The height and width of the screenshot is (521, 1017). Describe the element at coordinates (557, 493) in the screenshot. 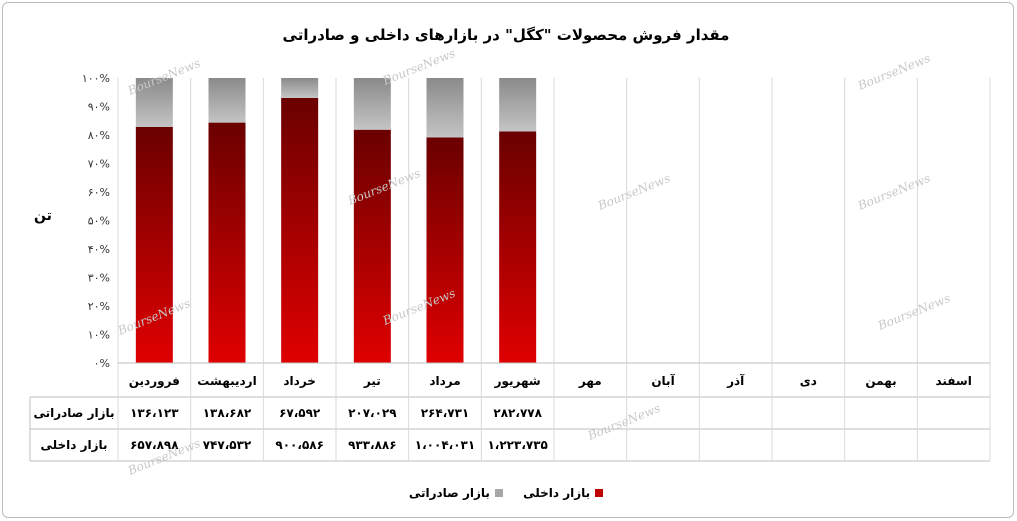

I see `legend-label-domestic: بازار داخلی` at that location.